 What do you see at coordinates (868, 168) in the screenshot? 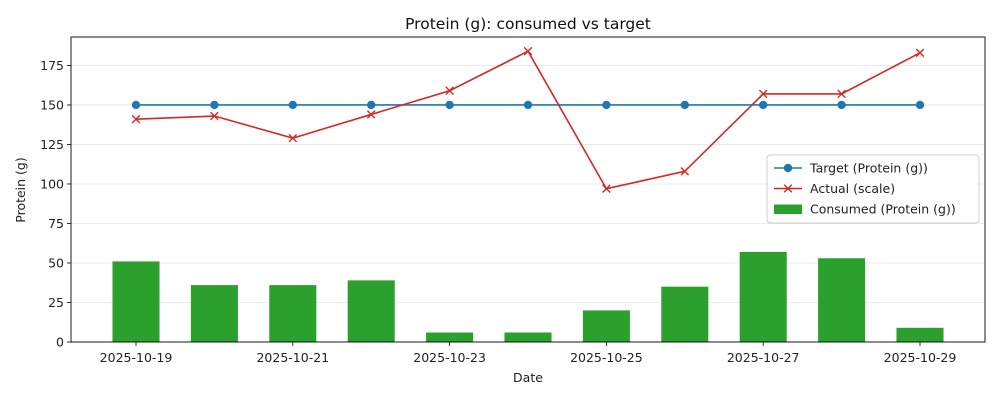
I see `legend-label: Target (Protein (g))` at bounding box center [868, 168].